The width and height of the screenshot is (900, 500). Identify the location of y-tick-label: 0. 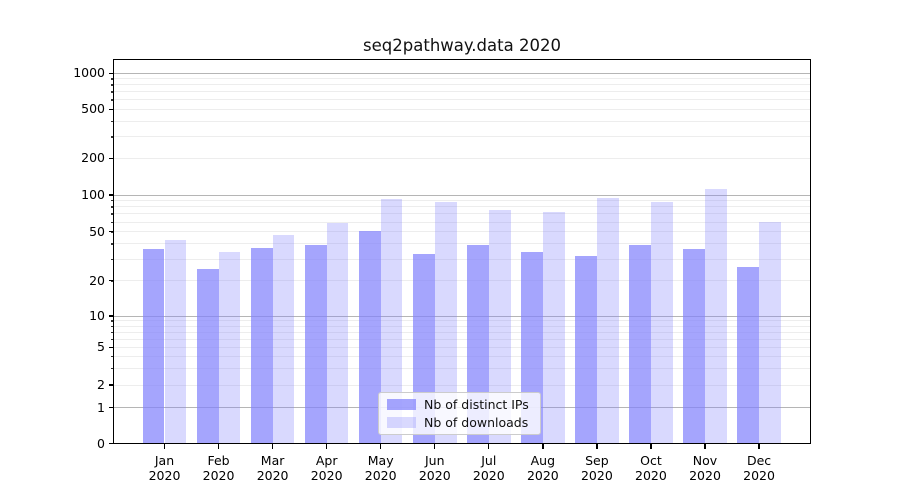
(101, 443).